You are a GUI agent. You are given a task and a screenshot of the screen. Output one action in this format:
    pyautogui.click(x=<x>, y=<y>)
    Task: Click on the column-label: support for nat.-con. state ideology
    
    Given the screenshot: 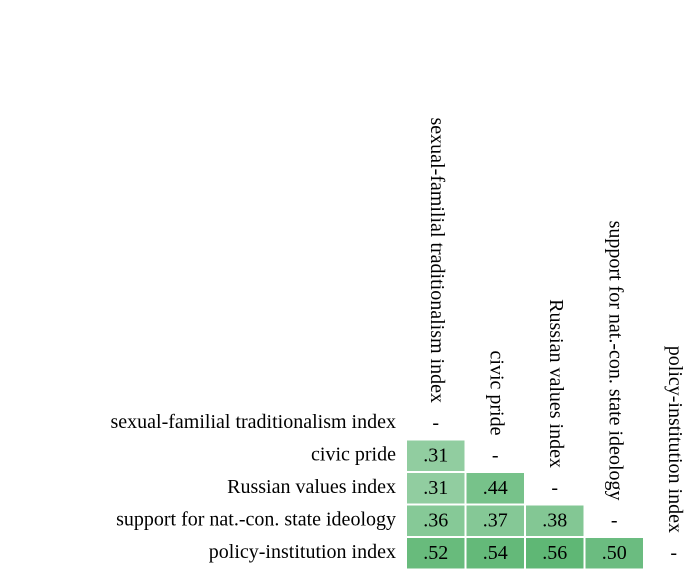 What is the action you would take?
    pyautogui.click(x=616, y=361)
    